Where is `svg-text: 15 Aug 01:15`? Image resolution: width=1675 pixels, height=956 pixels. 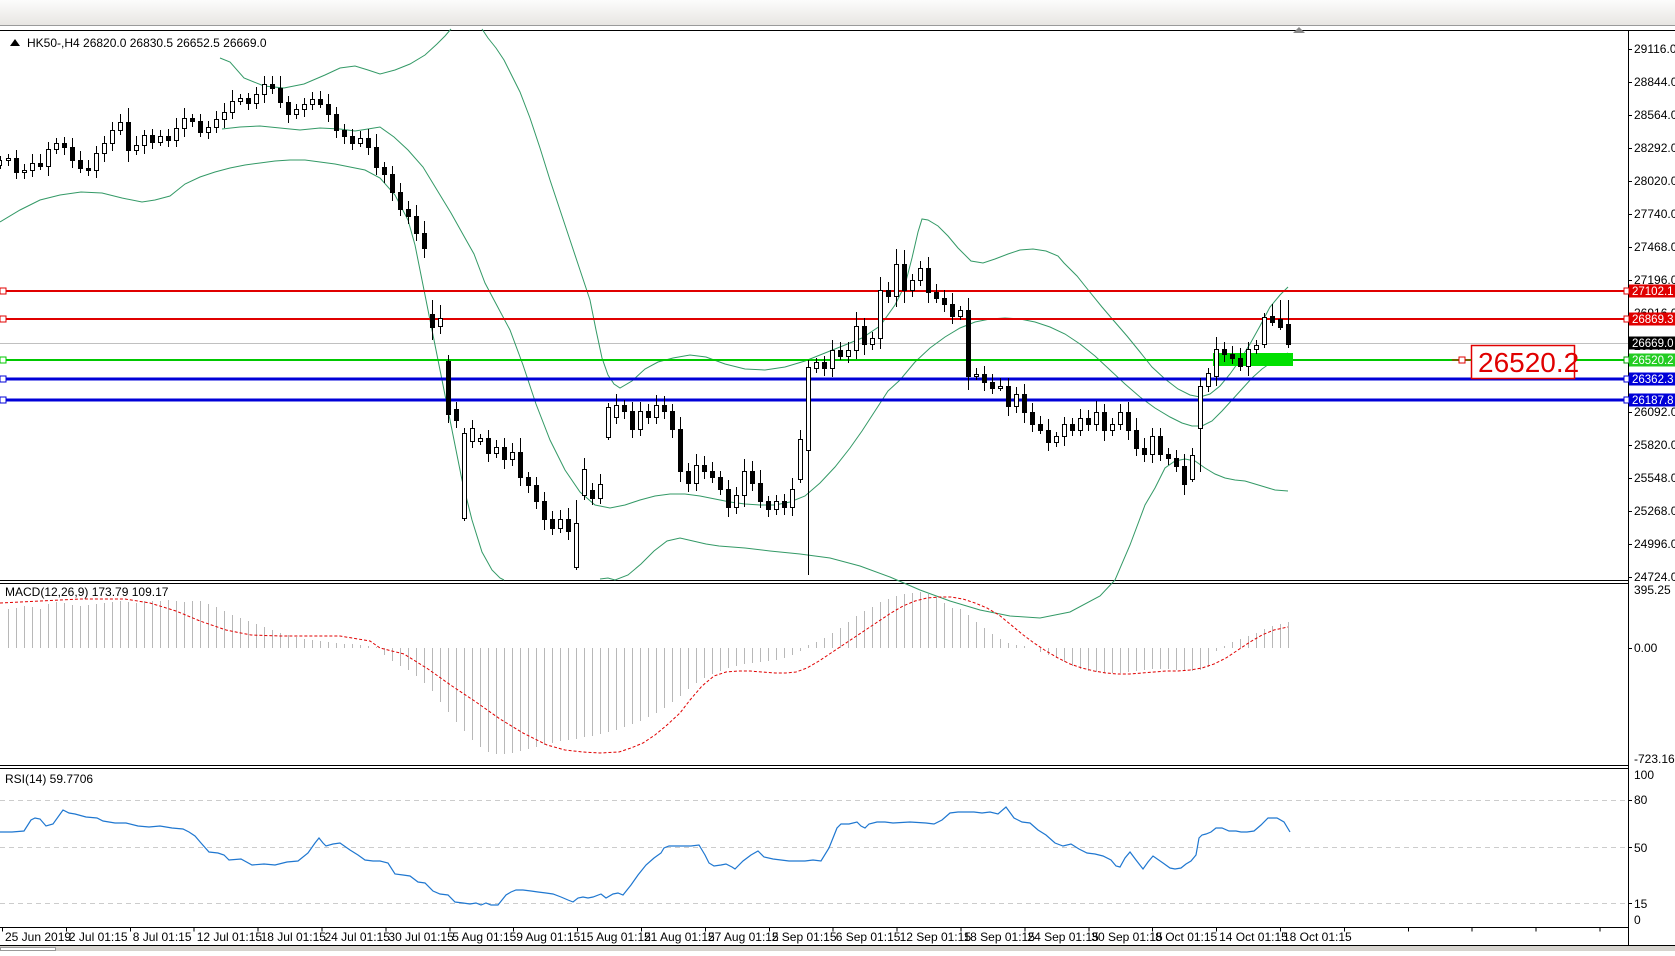 svg-text: 15 Aug 01:15 is located at coordinates (615, 937).